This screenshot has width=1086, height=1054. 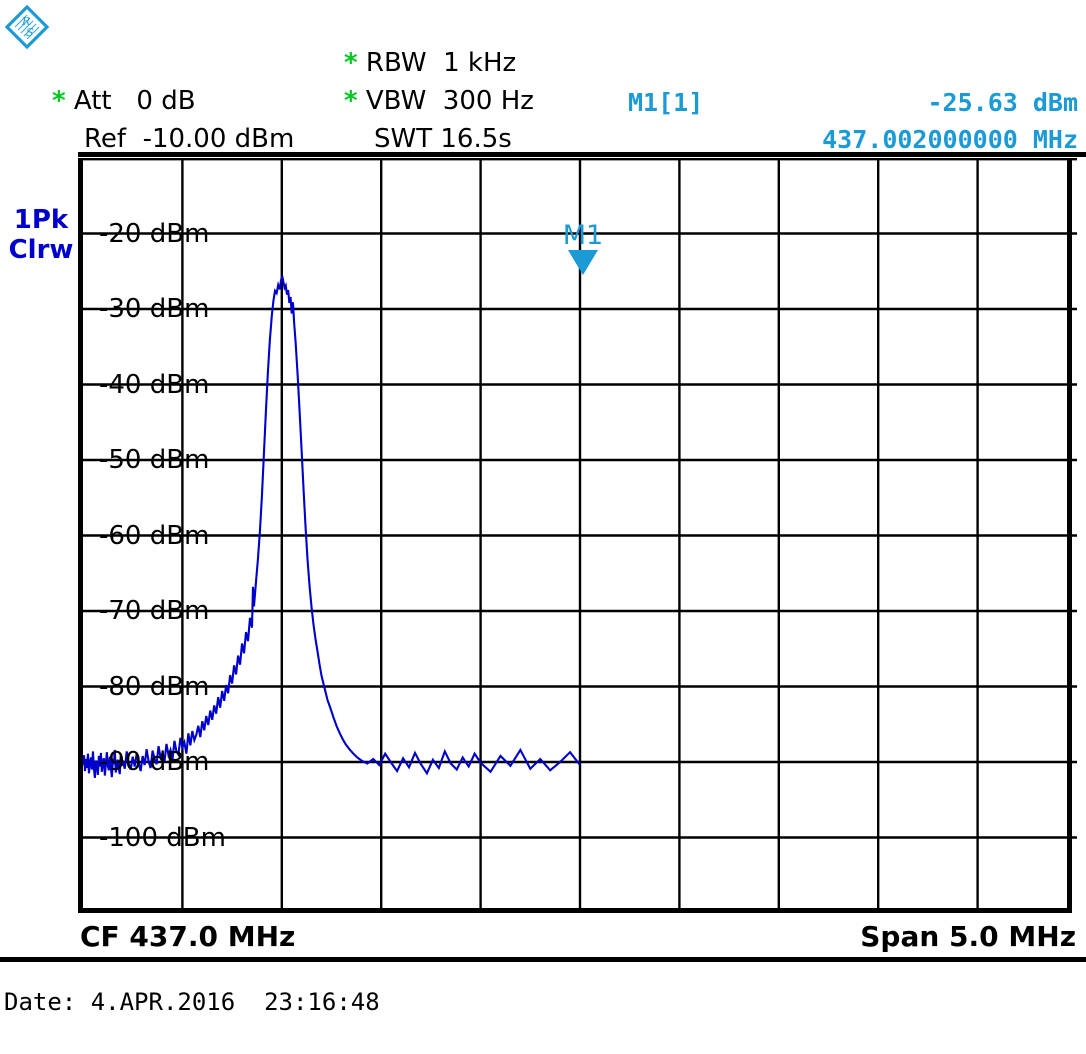 I want to click on rbw-readout: * RBW 1 kHz, so click(x=430, y=63).